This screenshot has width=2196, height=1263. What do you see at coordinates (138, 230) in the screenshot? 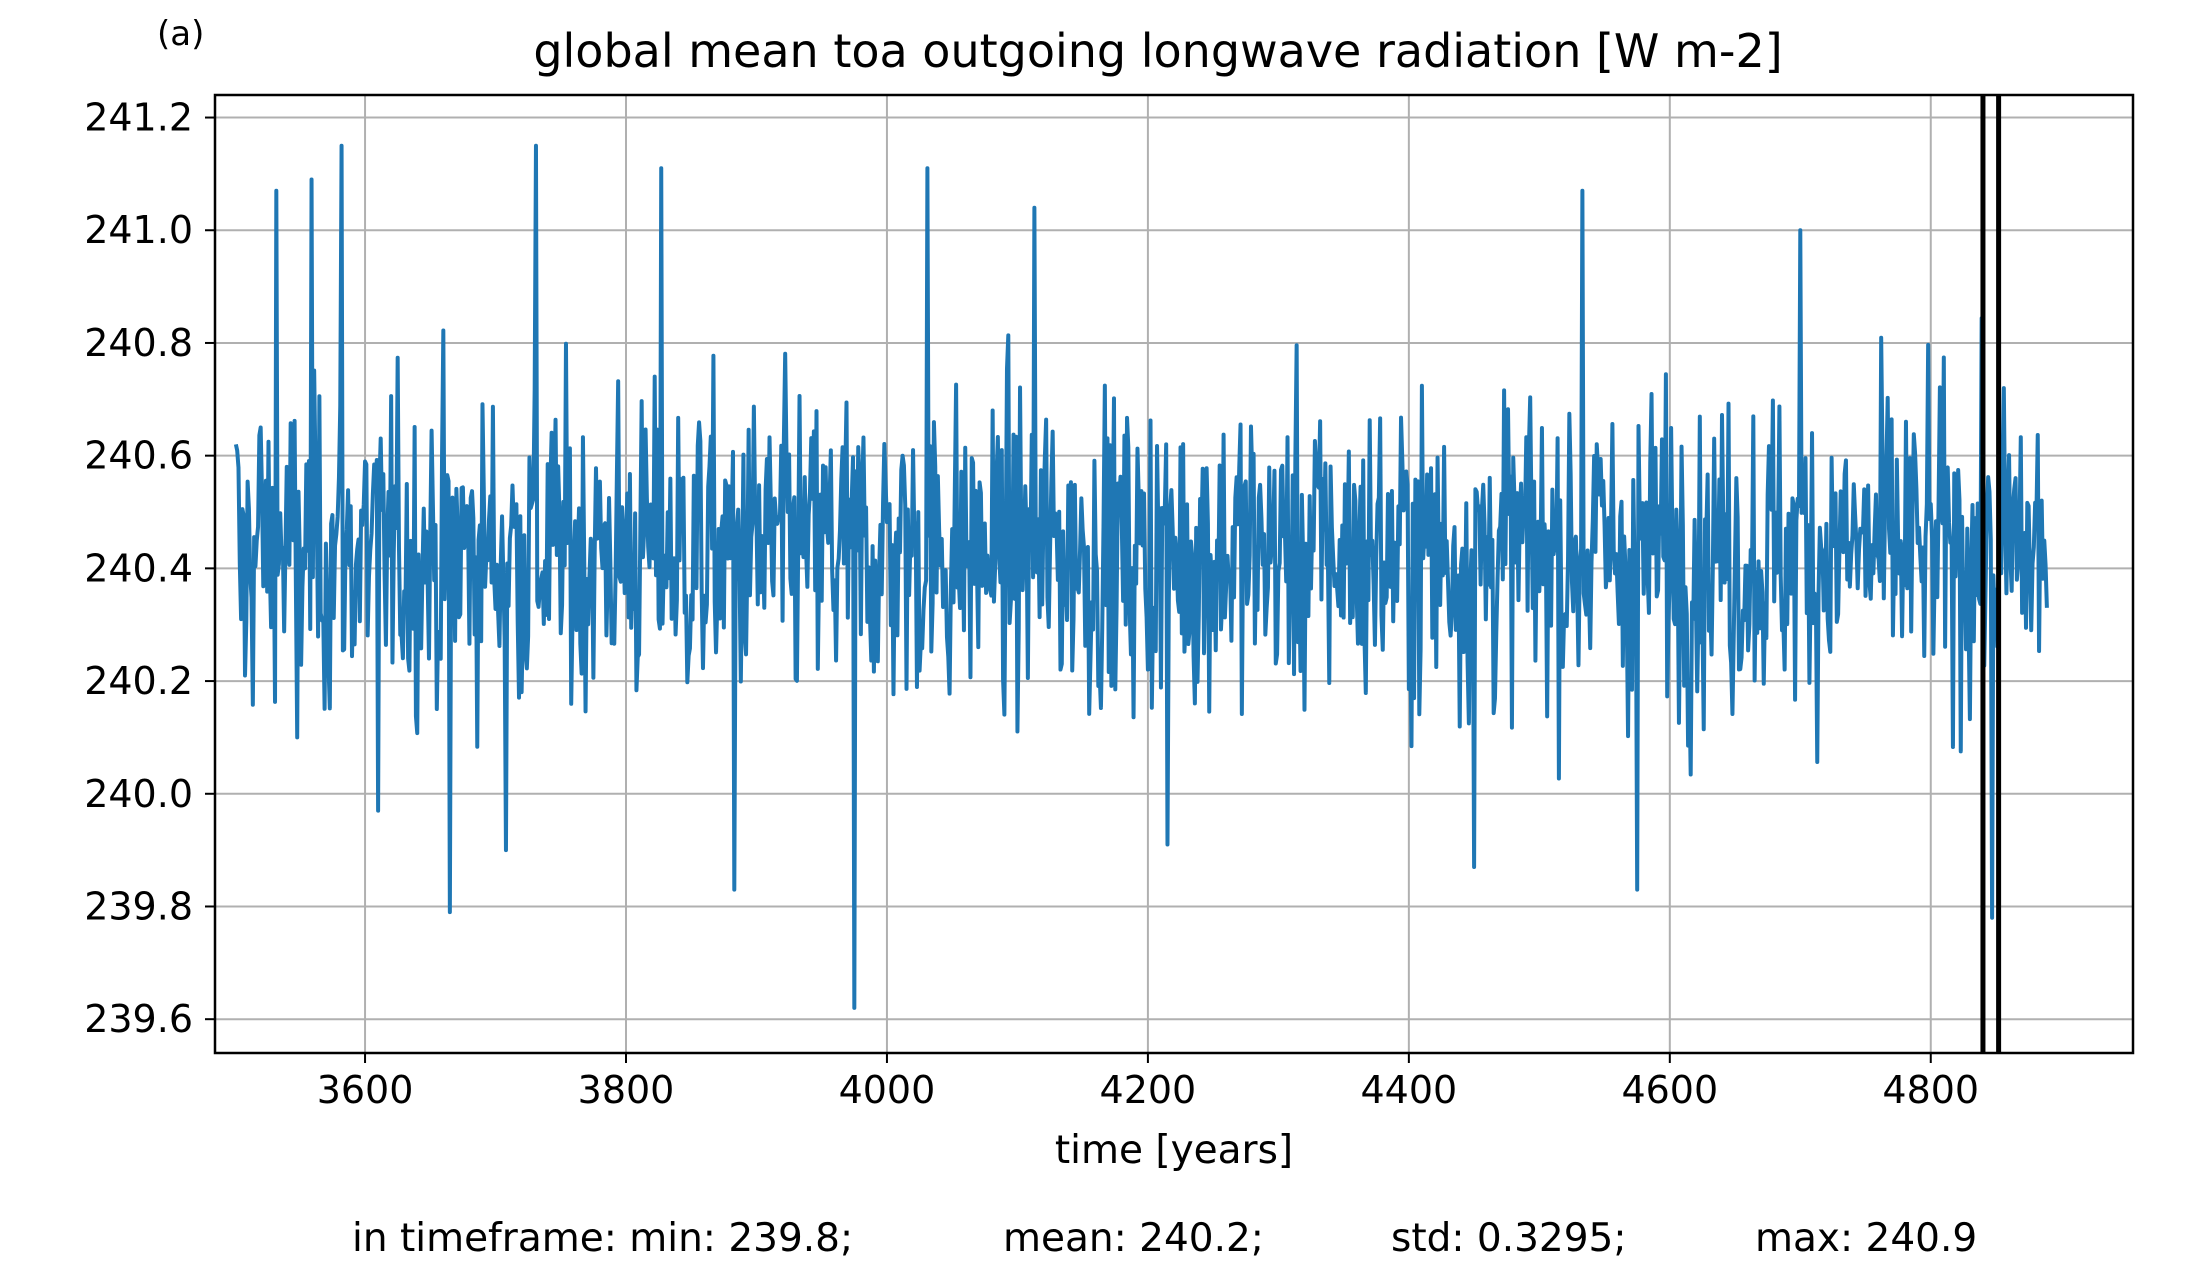
I see `y-tick-label: 241.0` at bounding box center [138, 230].